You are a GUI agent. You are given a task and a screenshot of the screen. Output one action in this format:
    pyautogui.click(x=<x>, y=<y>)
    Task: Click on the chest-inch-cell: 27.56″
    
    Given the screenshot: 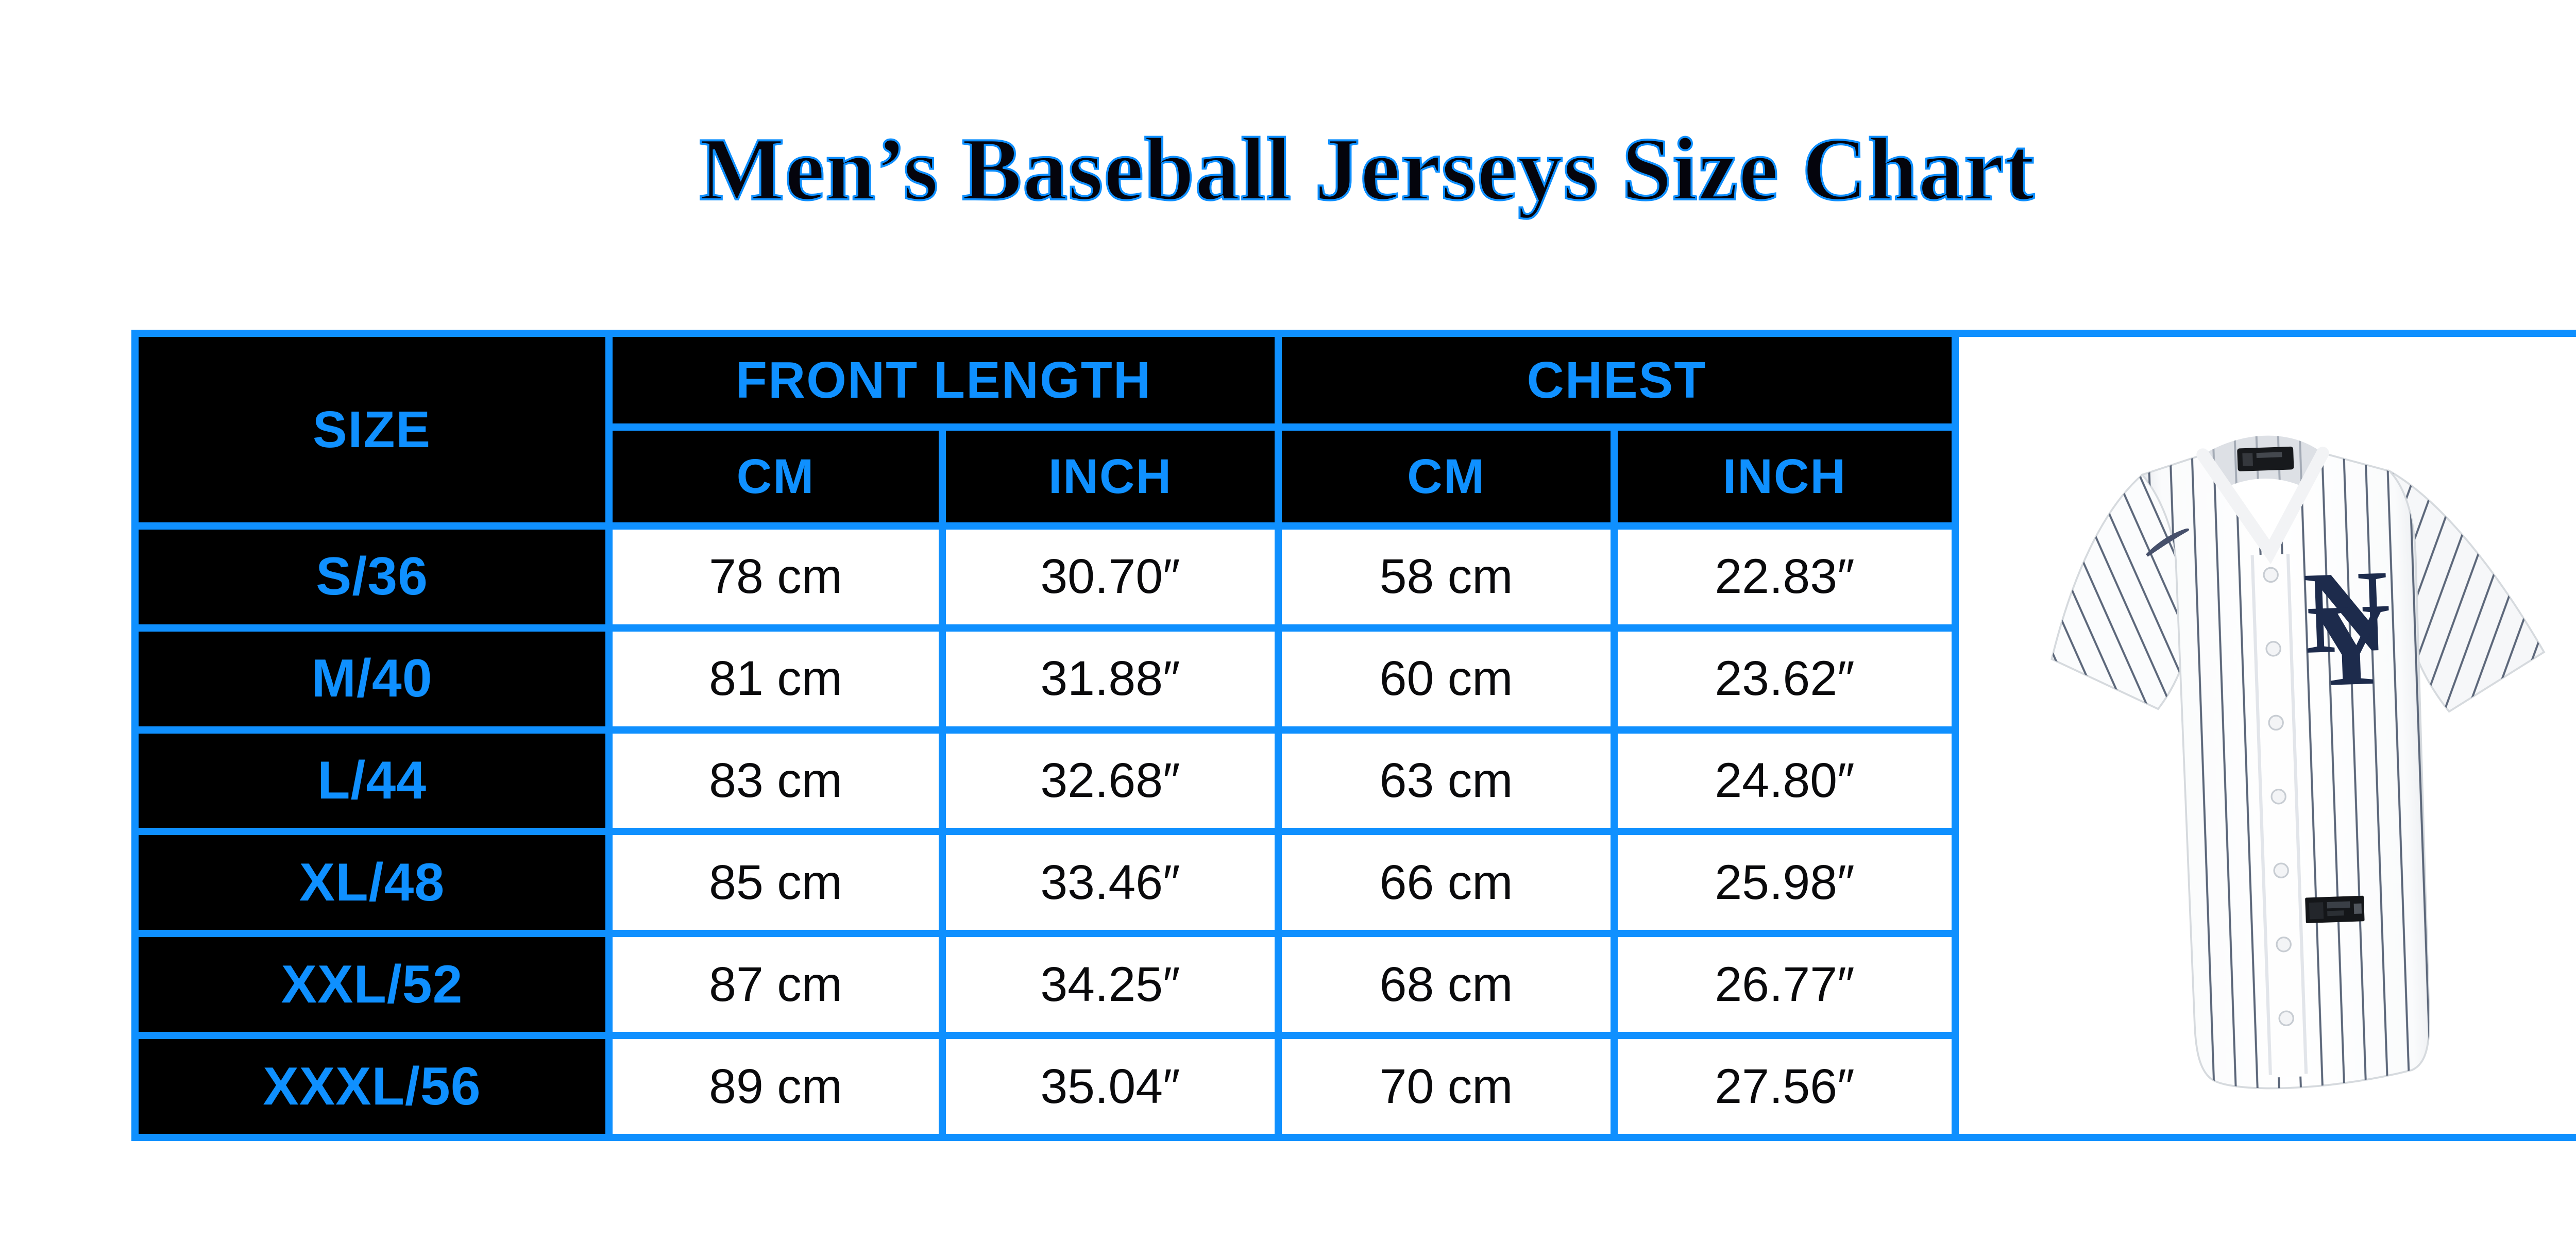 What is the action you would take?
    pyautogui.click(x=1785, y=1086)
    